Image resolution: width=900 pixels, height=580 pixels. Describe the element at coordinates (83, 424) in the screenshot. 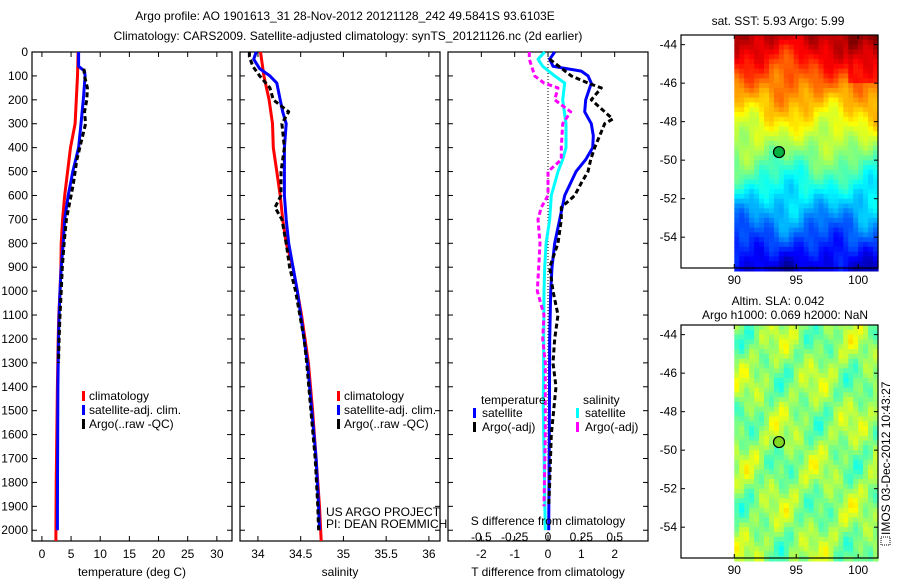

I see `legend-swatch` at that location.